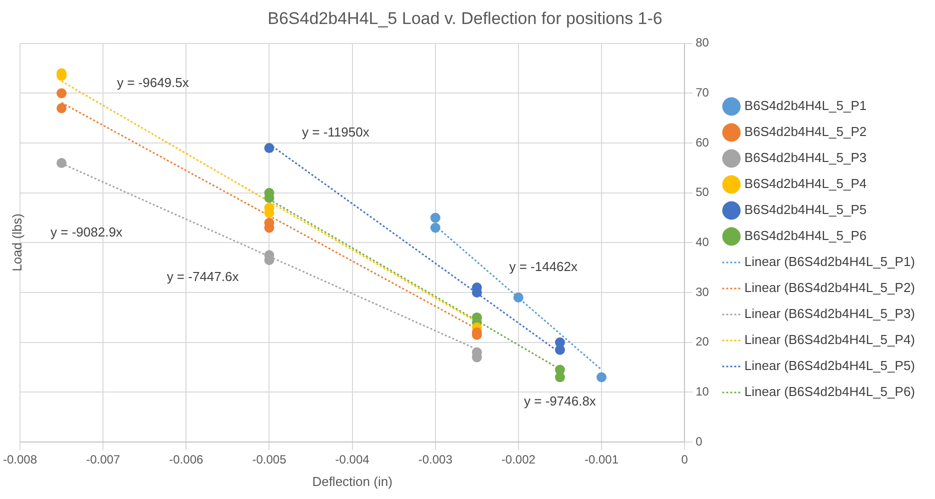  Describe the element at coordinates (203, 276) in the screenshot. I see `annotation: y = -7447.6x` at that location.